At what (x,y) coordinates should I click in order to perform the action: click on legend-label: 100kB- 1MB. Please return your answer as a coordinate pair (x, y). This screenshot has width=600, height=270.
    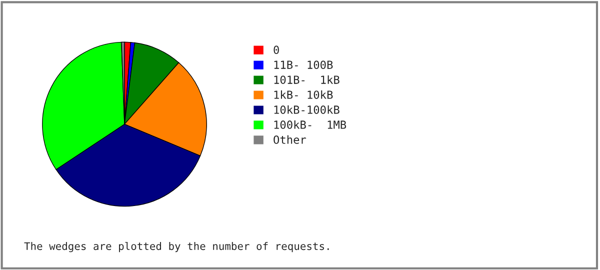
    Looking at the image, I should click on (310, 124).